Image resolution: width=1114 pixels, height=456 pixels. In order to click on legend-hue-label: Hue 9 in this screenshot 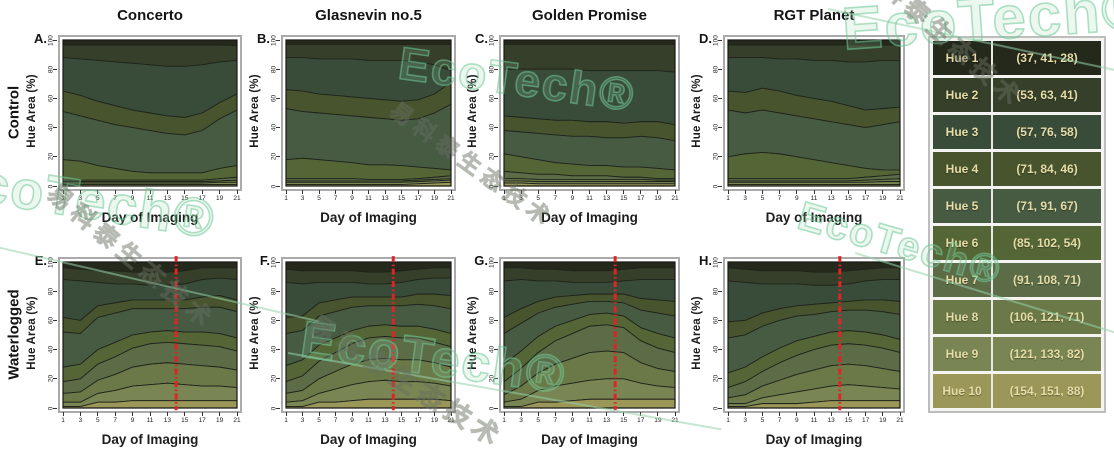, I will do `click(962, 354)`.